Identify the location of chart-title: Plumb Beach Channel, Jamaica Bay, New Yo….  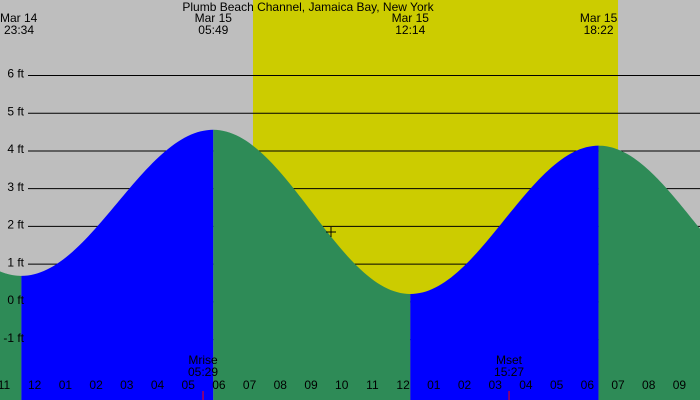
(308, 7).